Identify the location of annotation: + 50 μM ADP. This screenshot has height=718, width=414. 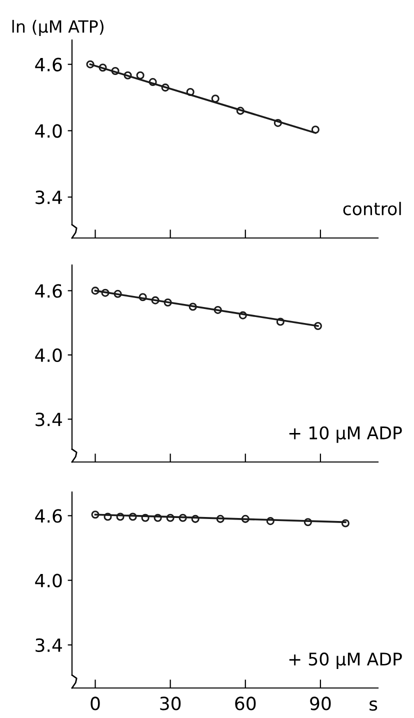
(345, 660).